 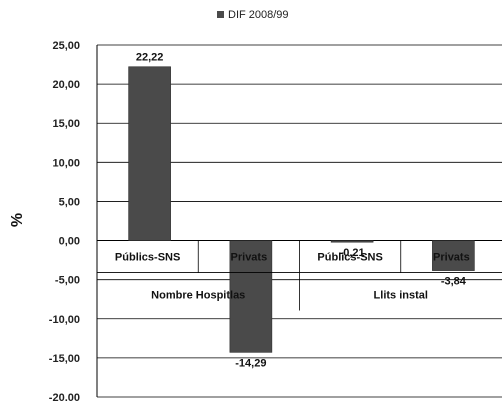 I want to click on data-label: -0,21, so click(x=352, y=253).